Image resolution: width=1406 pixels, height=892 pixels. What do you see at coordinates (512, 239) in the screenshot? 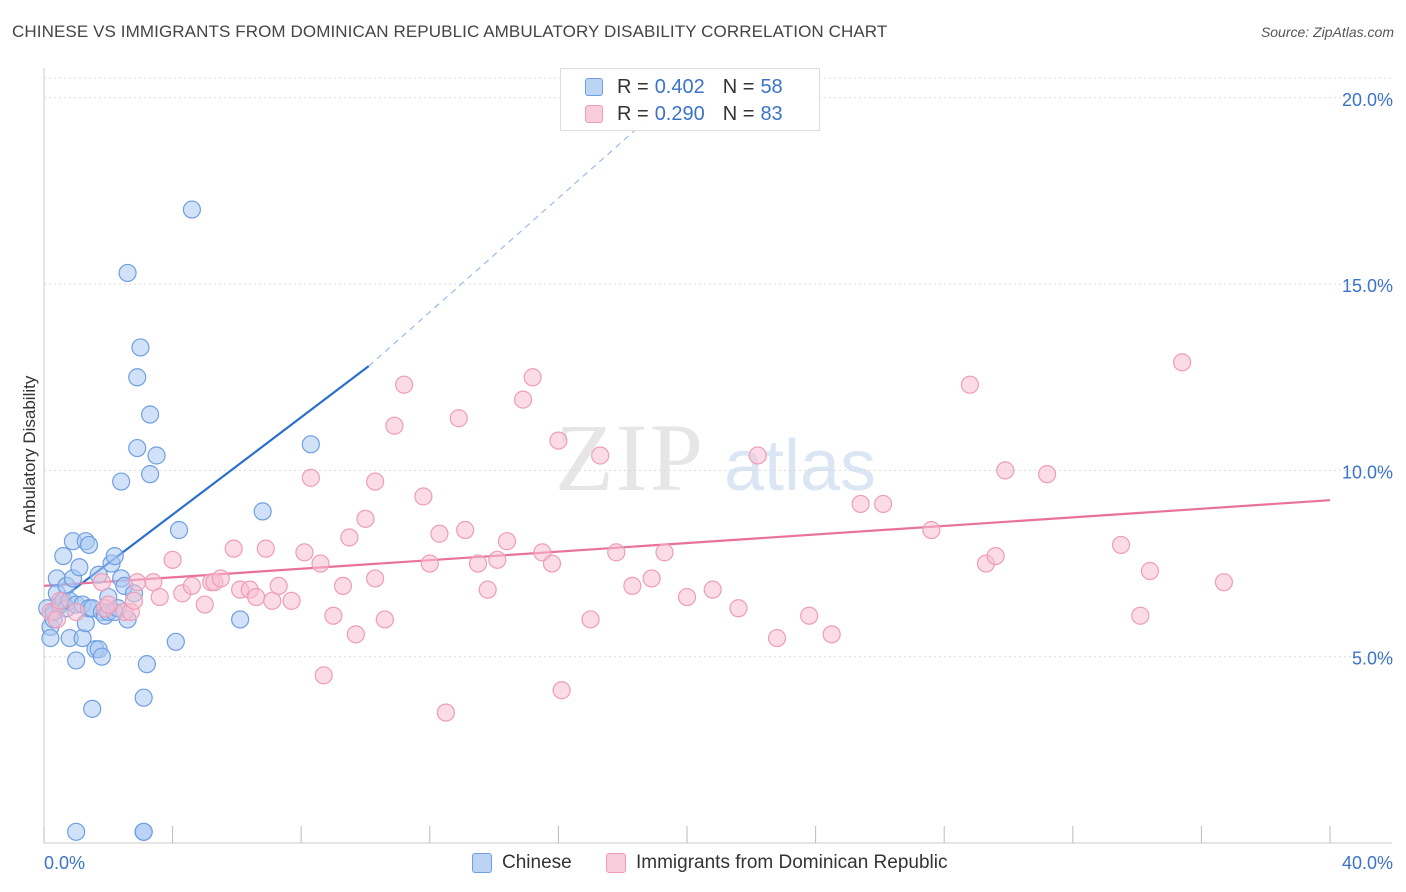
I see `trend-extension-chinese` at bounding box center [512, 239].